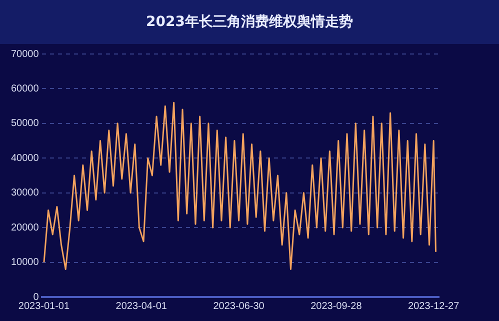 This screenshot has width=499, height=321. Describe the element at coordinates (25, 262) in the screenshot. I see `y-tick-label: 10000` at that location.